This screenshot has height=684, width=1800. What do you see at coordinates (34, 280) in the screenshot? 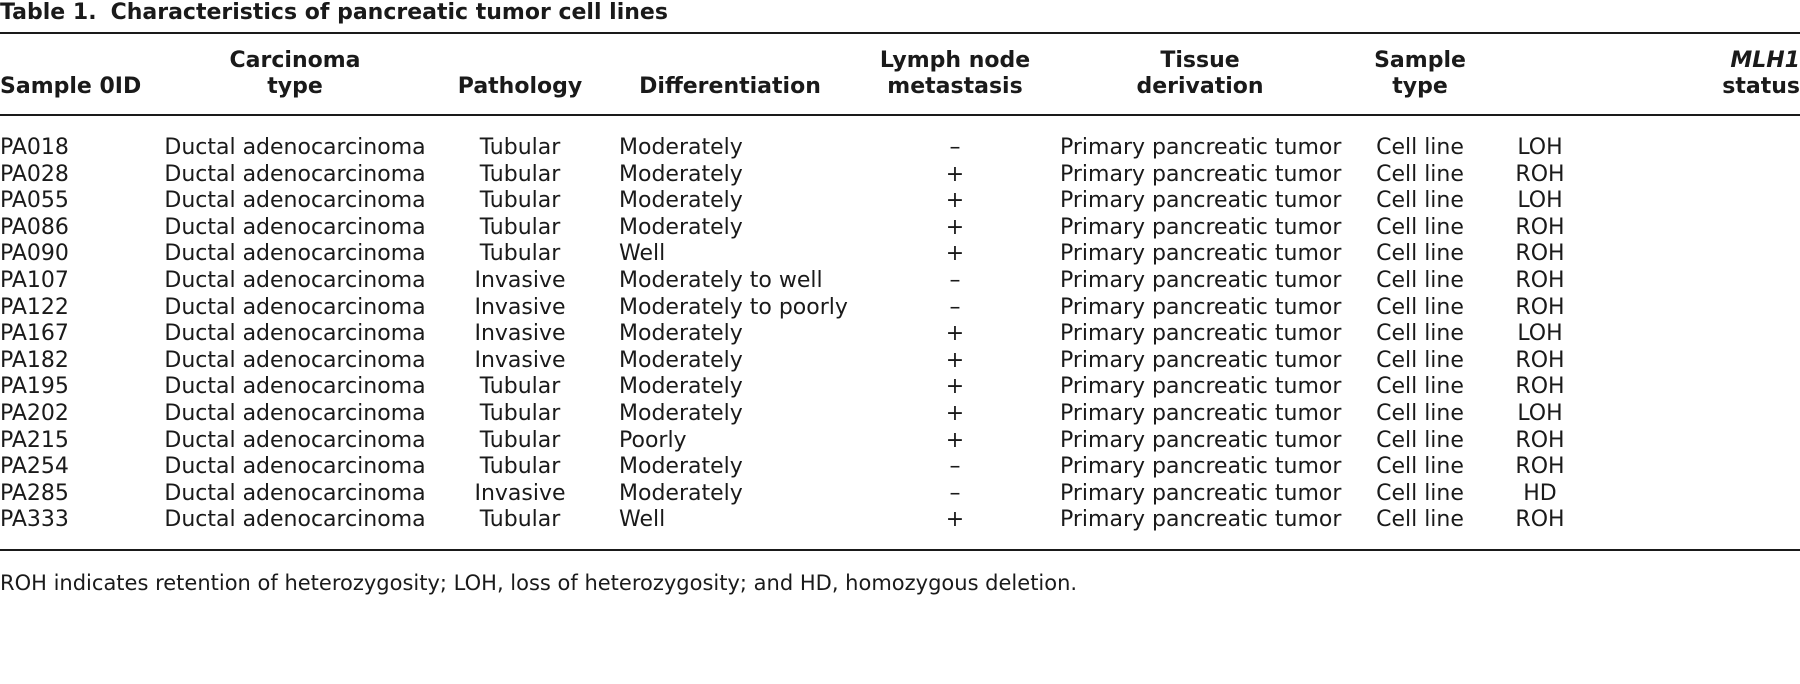
I see `cell-sample-id: PA107` at bounding box center [34, 280].